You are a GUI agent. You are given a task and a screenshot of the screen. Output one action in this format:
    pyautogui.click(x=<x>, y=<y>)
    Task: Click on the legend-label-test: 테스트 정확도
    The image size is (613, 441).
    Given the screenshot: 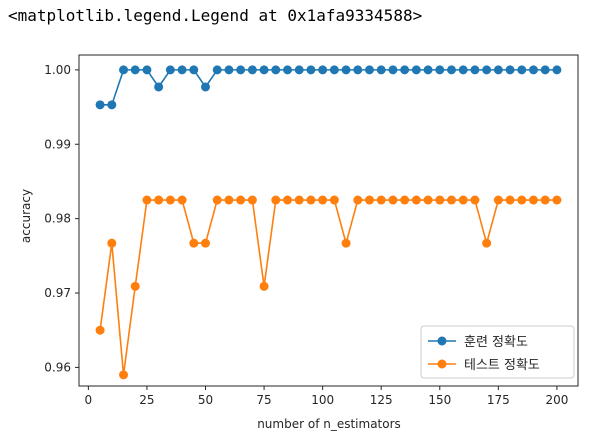 What is the action you would take?
    pyautogui.click(x=502, y=365)
    